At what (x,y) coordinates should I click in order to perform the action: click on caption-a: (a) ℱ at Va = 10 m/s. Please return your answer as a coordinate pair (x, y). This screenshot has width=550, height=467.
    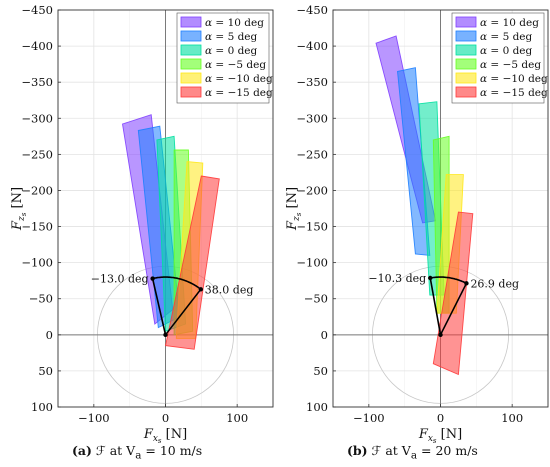
    Looking at the image, I should click on (137, 452).